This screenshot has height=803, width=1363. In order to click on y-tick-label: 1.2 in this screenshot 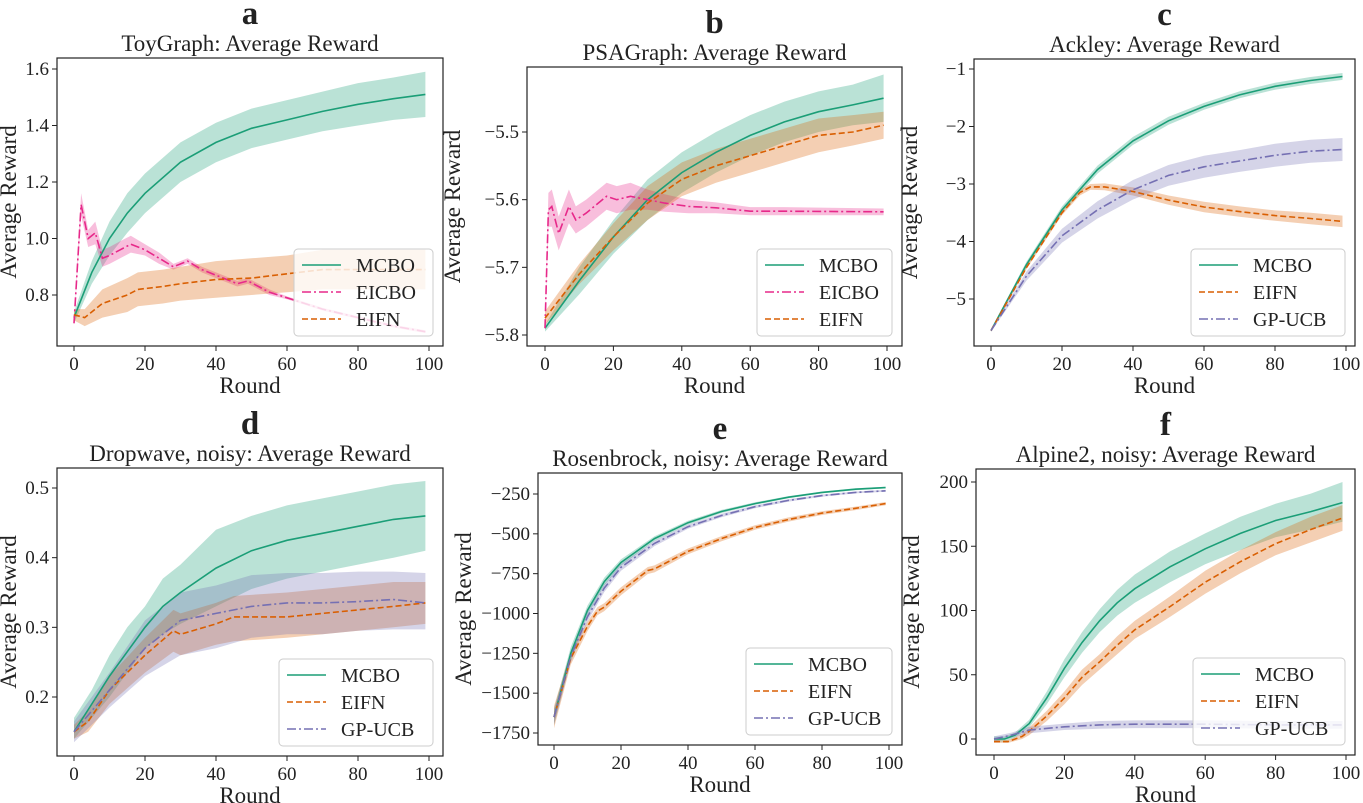, I will do `click(37, 182)`.